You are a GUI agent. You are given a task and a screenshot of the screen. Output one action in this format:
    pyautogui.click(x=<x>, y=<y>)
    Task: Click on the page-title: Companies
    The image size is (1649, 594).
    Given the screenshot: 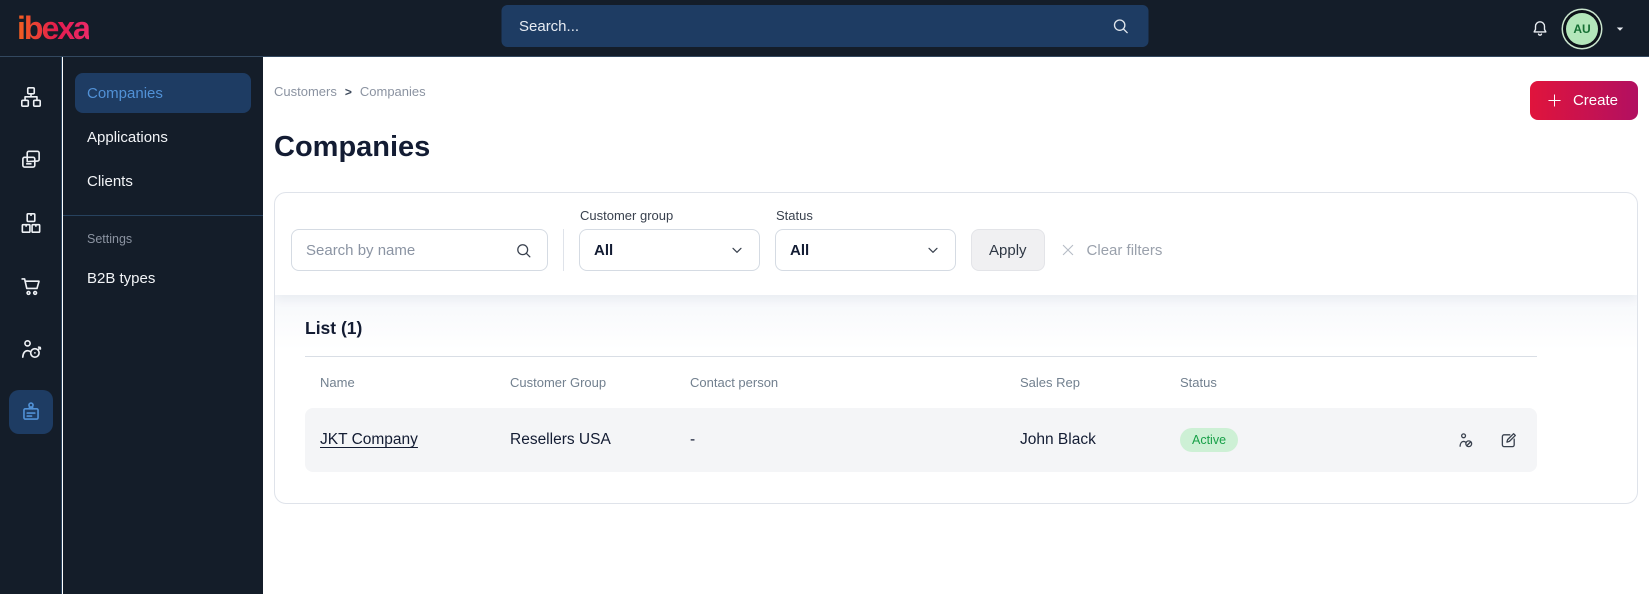 What is the action you would take?
    pyautogui.click(x=352, y=147)
    